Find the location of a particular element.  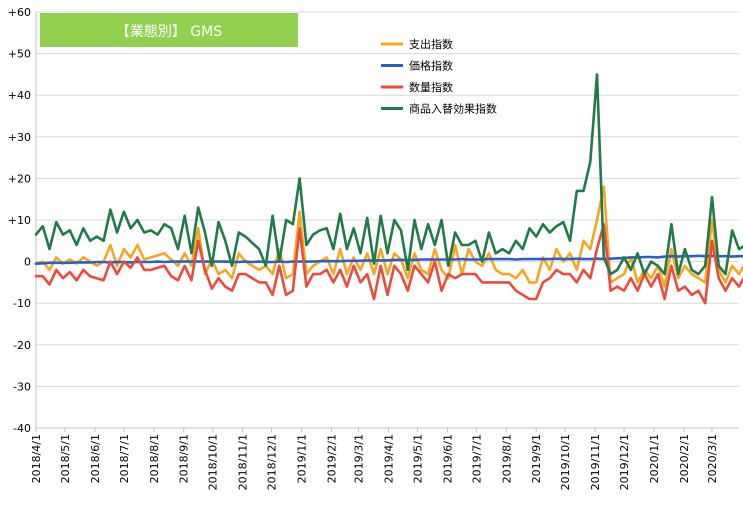

y-tick-label-4: +20 is located at coordinates (19, 178).